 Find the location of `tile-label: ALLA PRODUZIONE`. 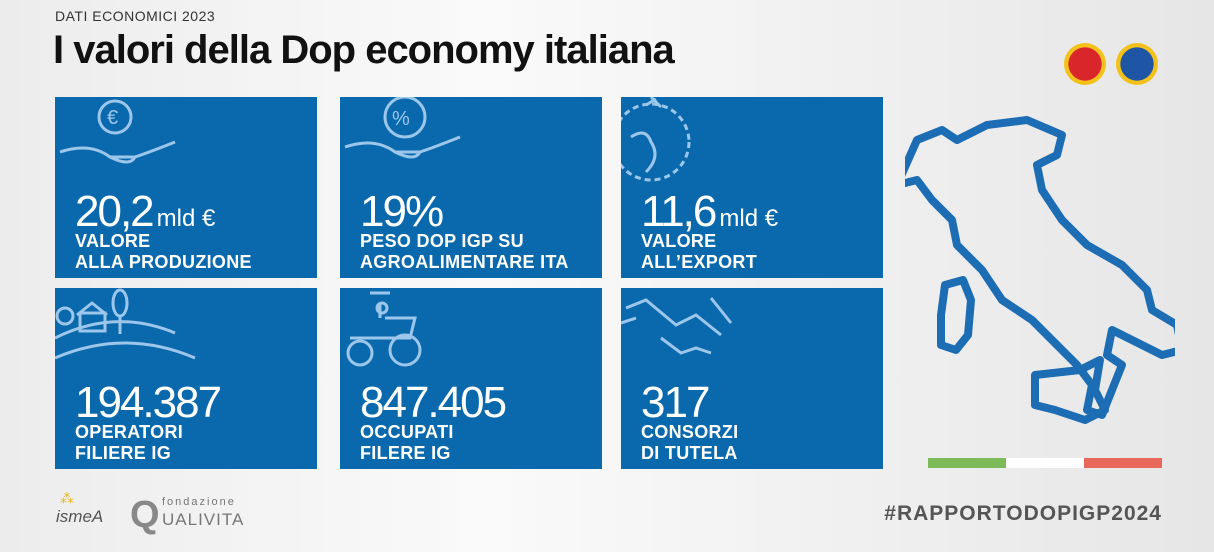

tile-label: ALLA PRODUZIONE is located at coordinates (163, 262).